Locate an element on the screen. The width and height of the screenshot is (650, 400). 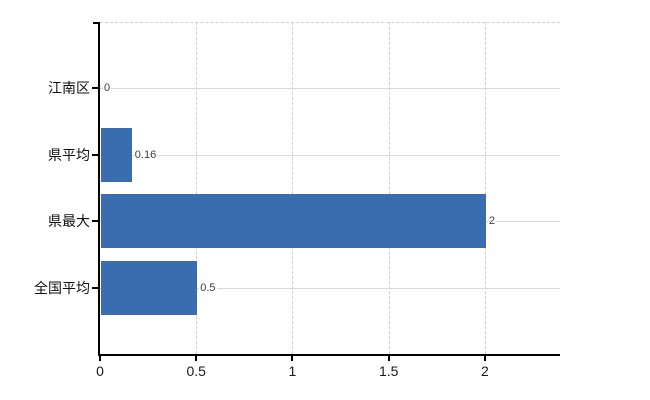
y-axis is located at coordinates (99, 189).